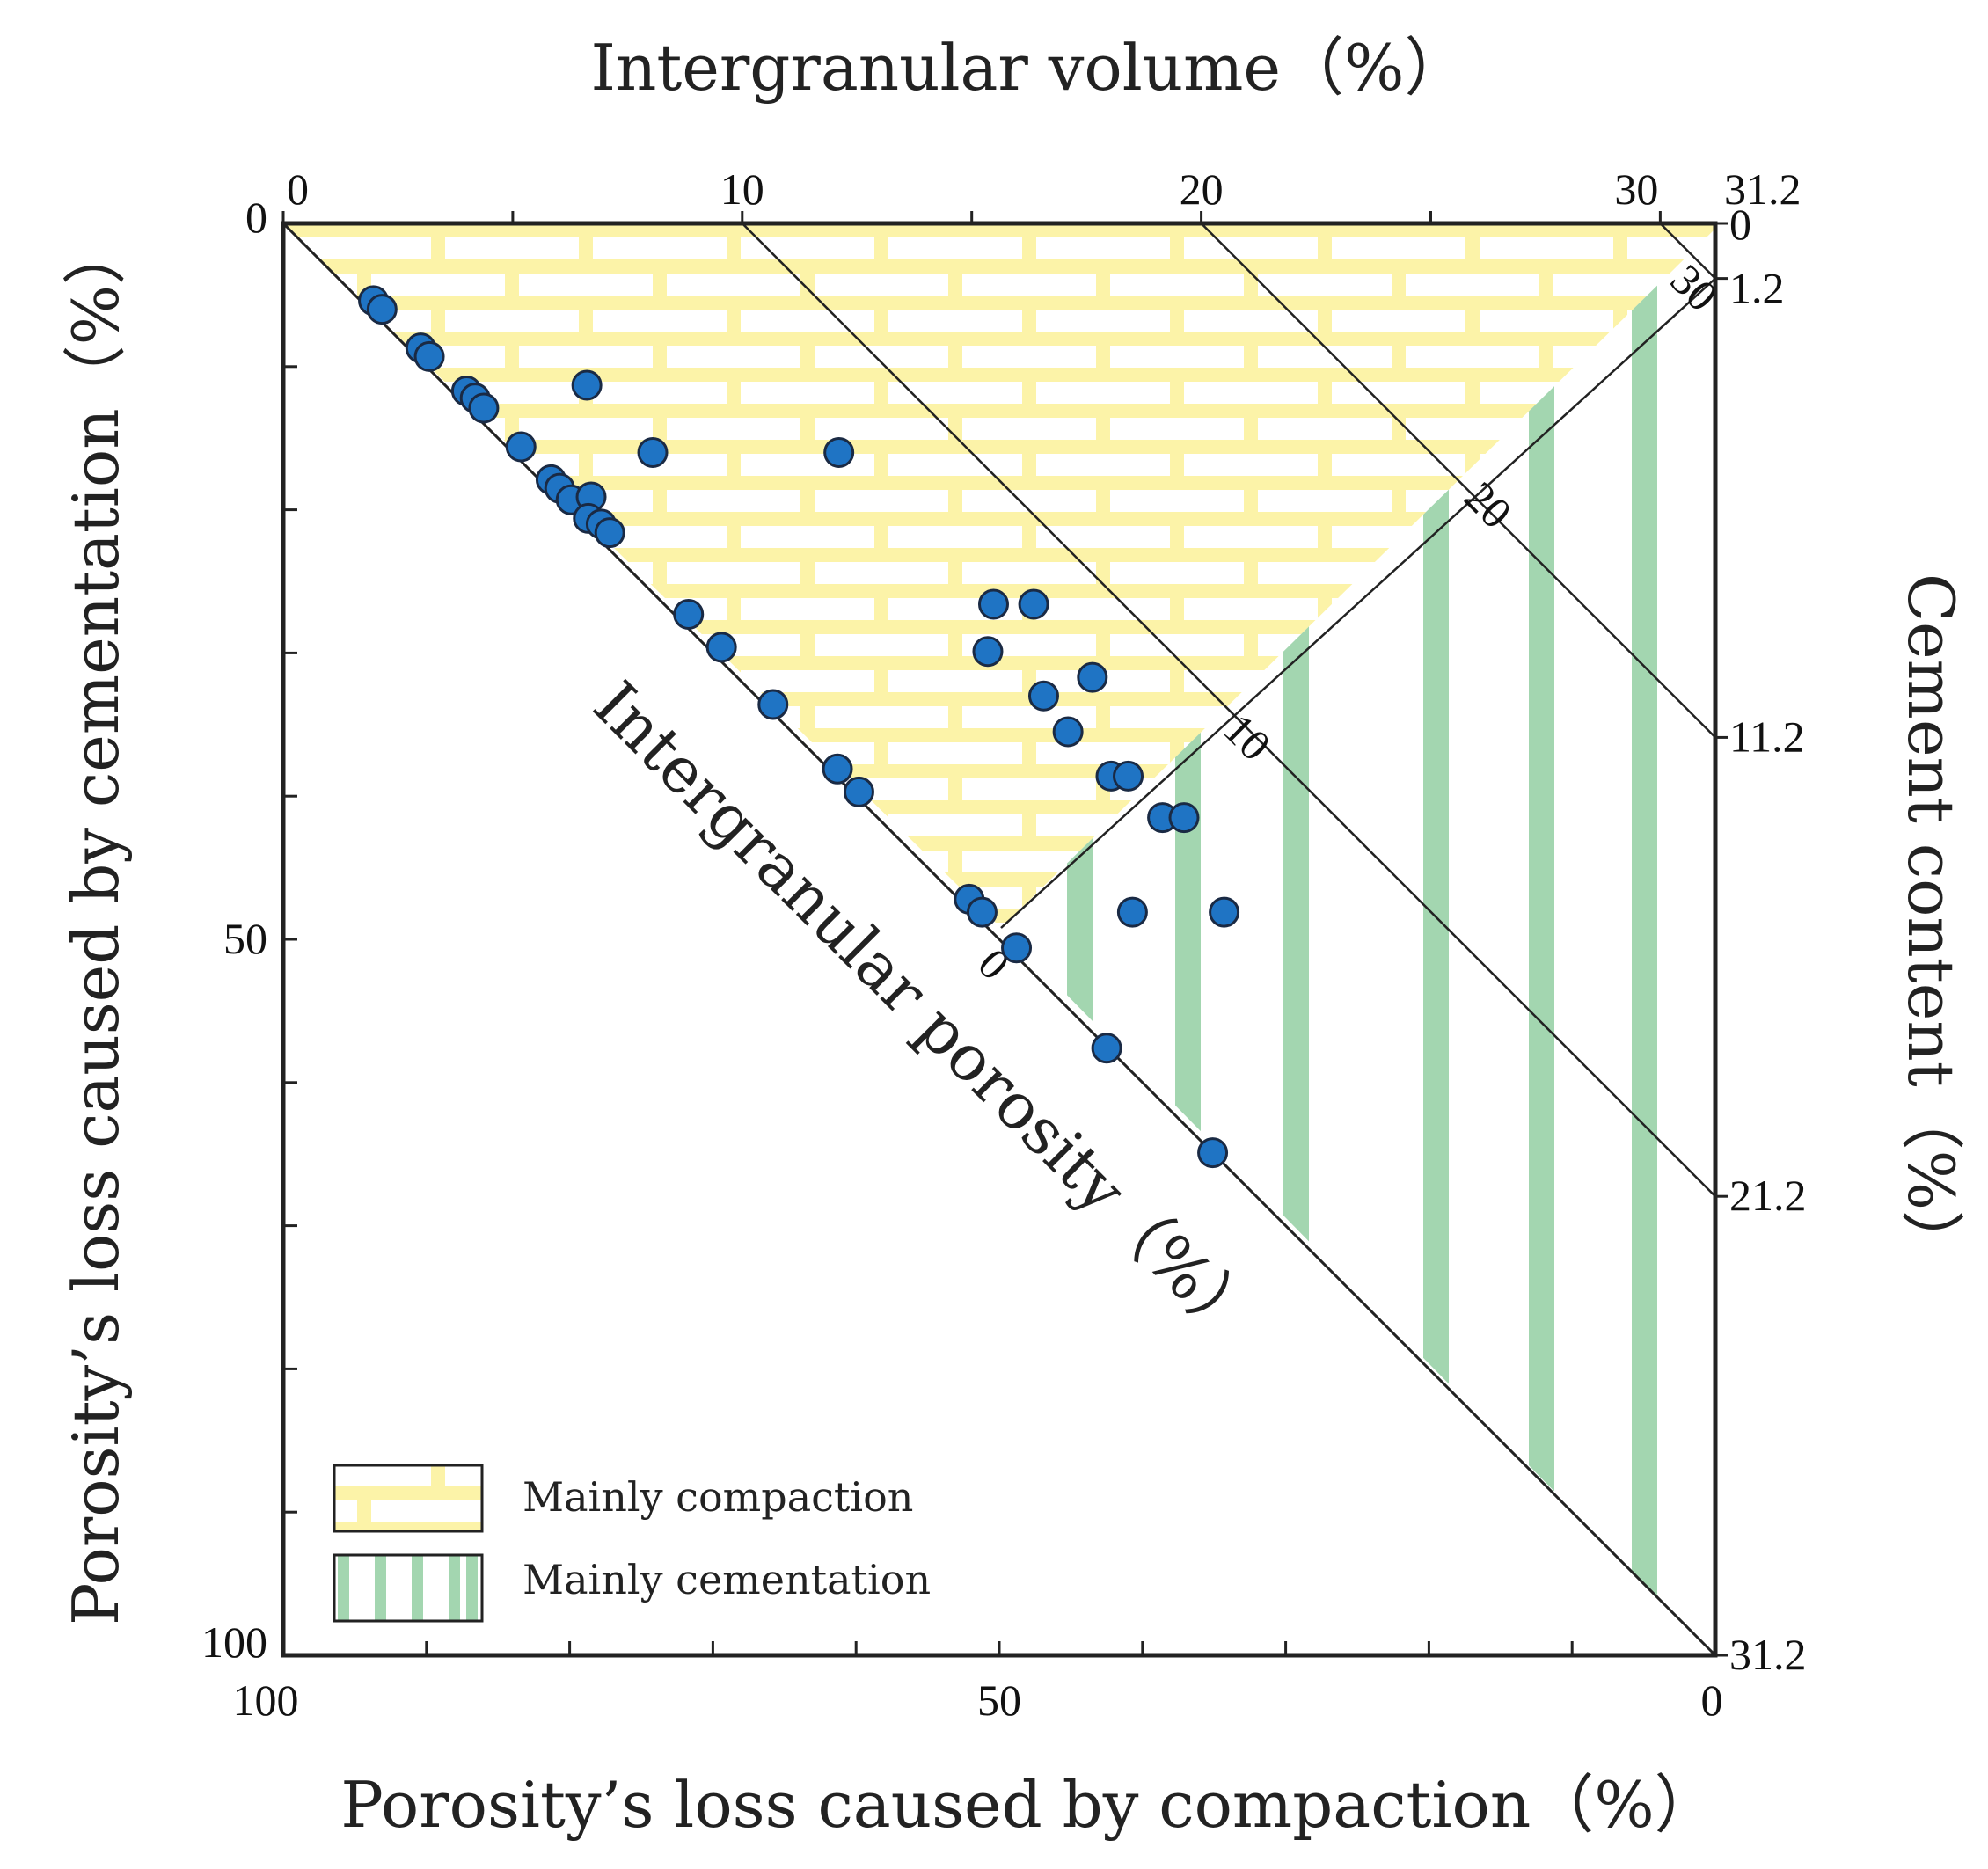 Image resolution: width=1988 pixels, height=1869 pixels. What do you see at coordinates (742, 189) in the screenshot?
I see `top-tick-label-1: 10` at bounding box center [742, 189].